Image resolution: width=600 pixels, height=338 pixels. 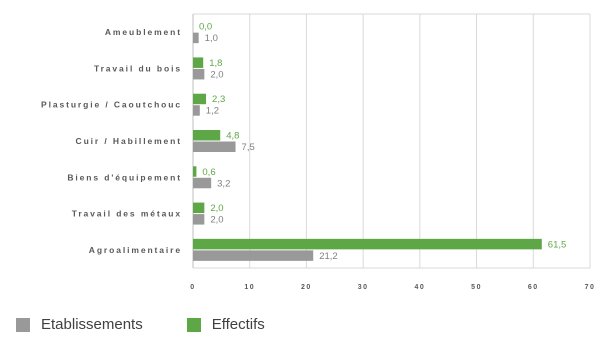 What do you see at coordinates (216, 74) in the screenshot?
I see `data-label-etablissements-1: 2,0` at bounding box center [216, 74].